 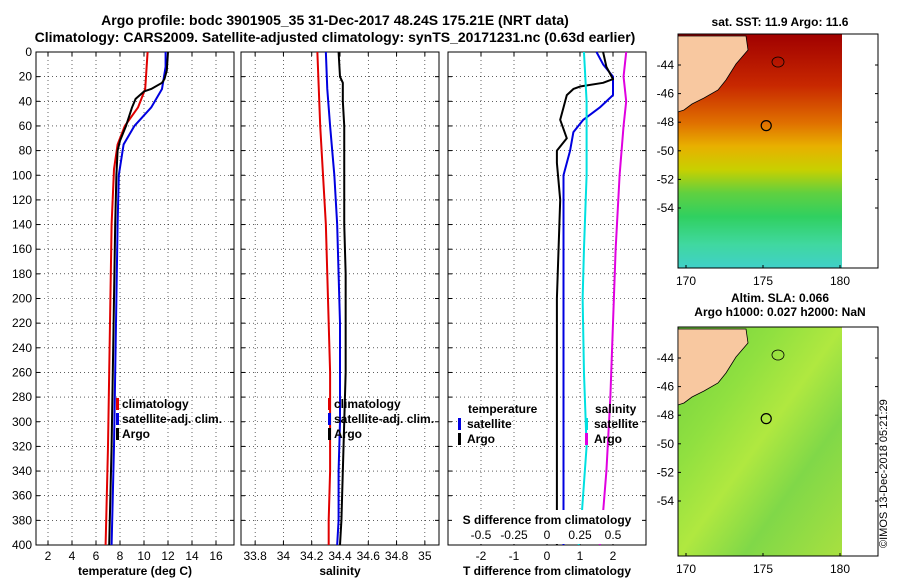 I want to click on series-t-argo, so click(x=584, y=298).